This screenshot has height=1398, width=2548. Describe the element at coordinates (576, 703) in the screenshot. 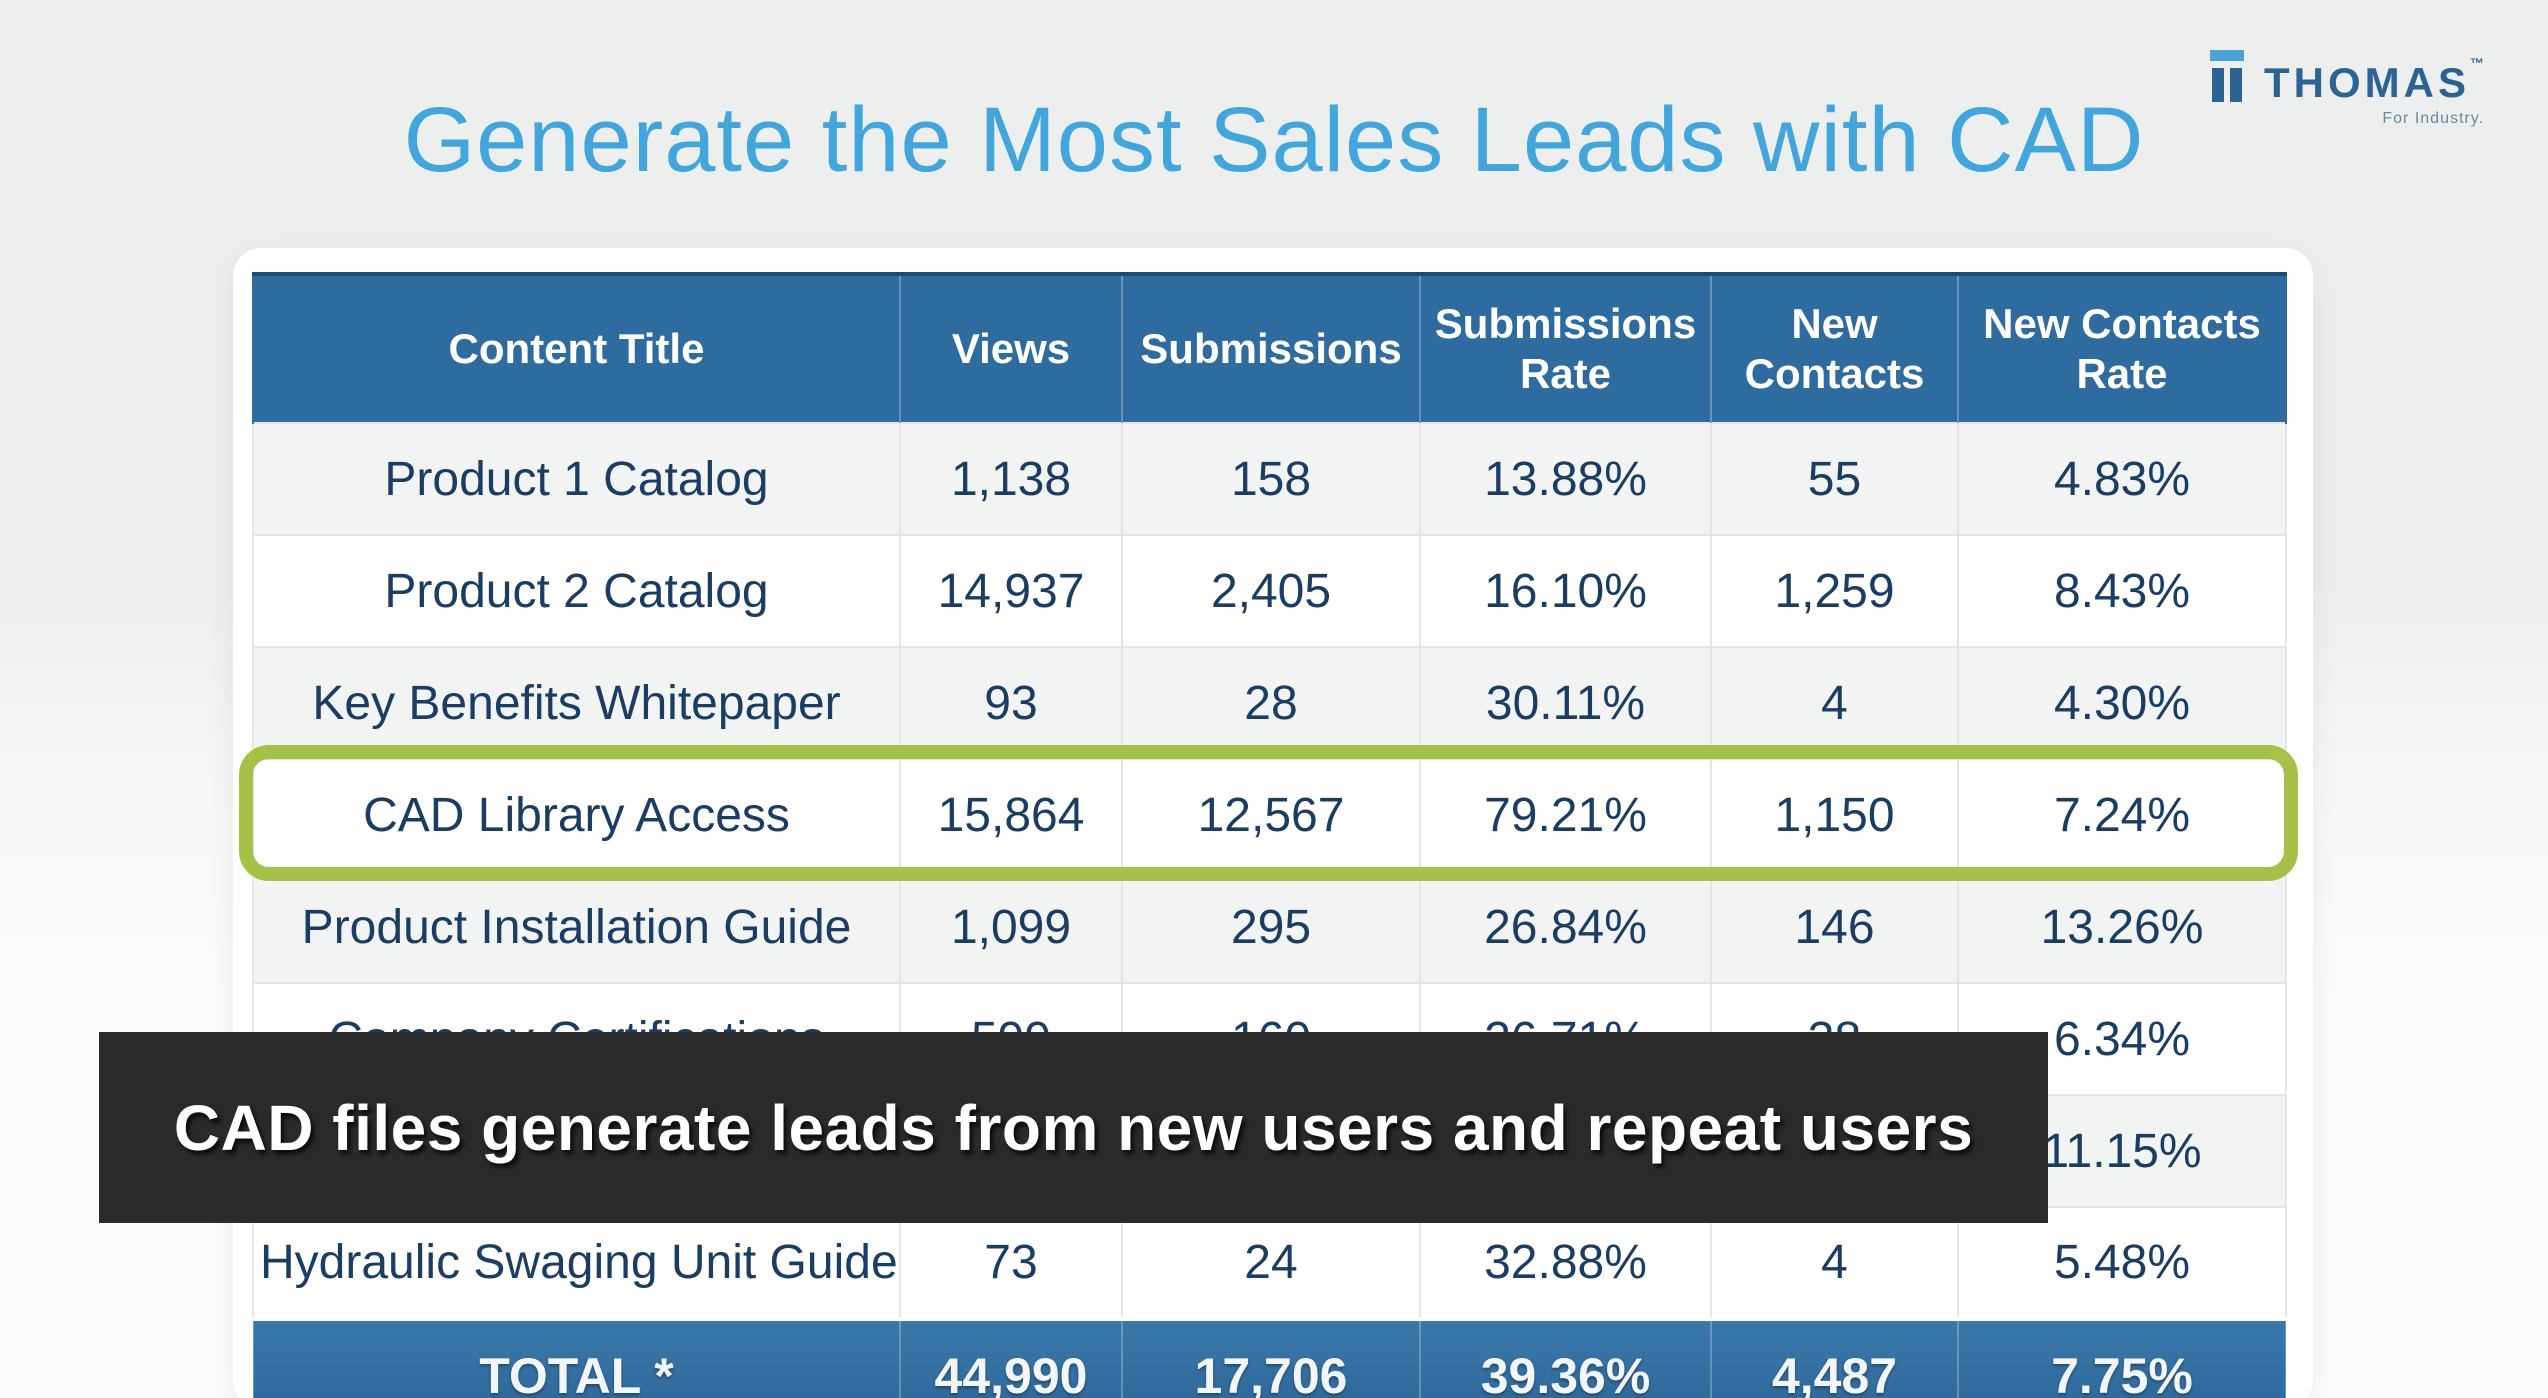

I see `cell-content-title: Key Benefits Whitepaper` at that location.